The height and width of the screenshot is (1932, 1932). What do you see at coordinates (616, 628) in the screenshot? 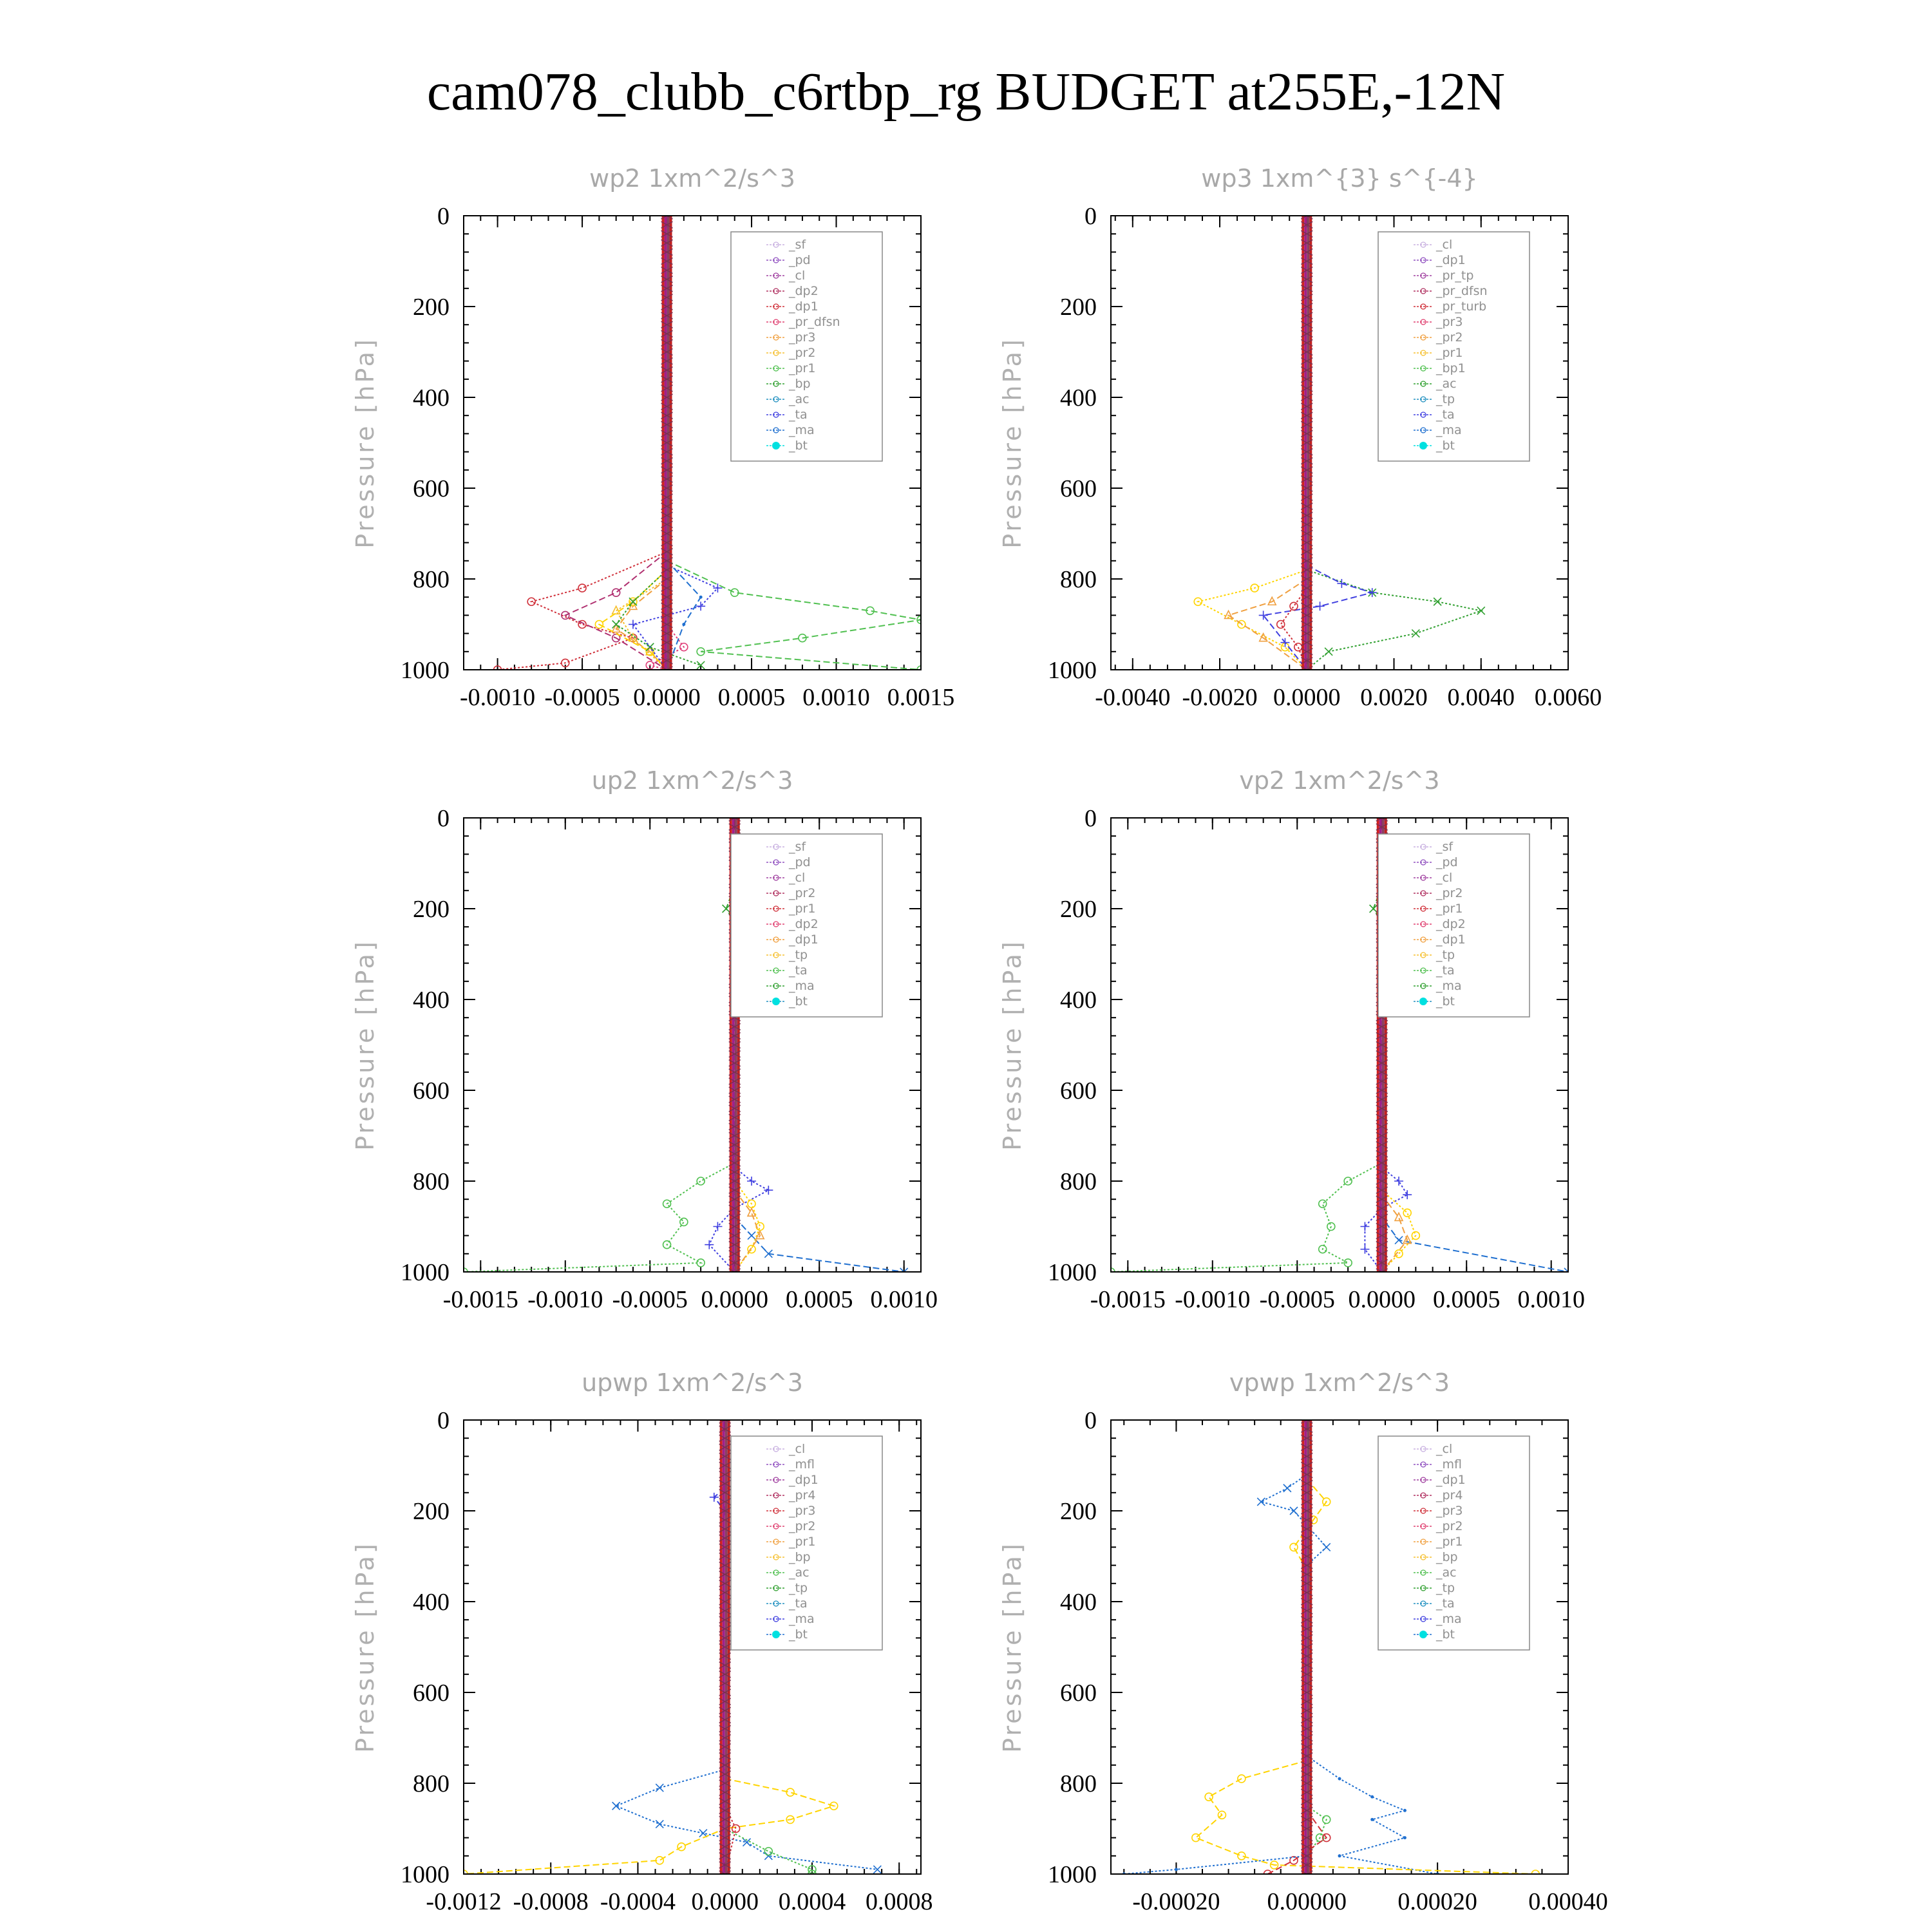
I see `series-point-pr3` at bounding box center [616, 628].